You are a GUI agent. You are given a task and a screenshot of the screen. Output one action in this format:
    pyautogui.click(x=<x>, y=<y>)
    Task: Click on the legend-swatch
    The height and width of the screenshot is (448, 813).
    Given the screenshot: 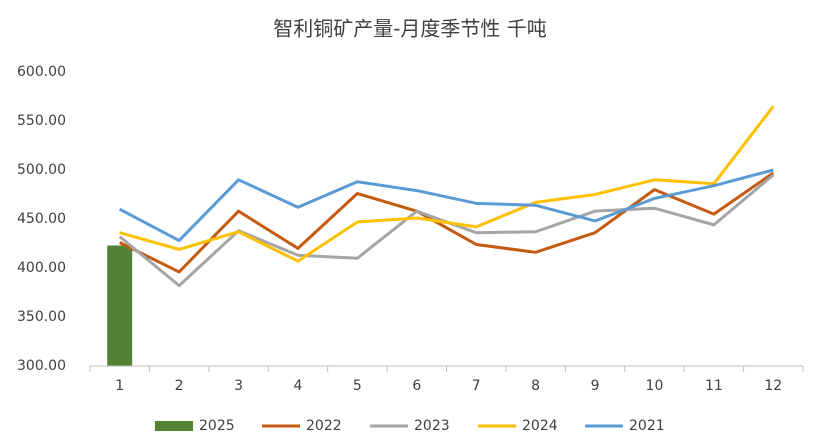 What is the action you would take?
    pyautogui.click(x=174, y=426)
    